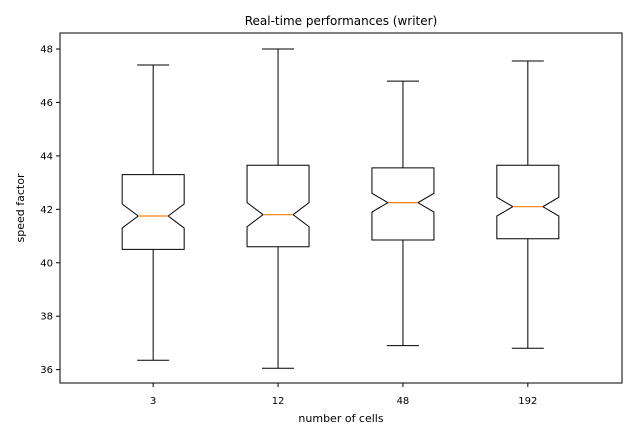 This screenshot has width=640, height=440. Describe the element at coordinates (20, 207) in the screenshot. I see `y-axis-label: speed factor` at that location.